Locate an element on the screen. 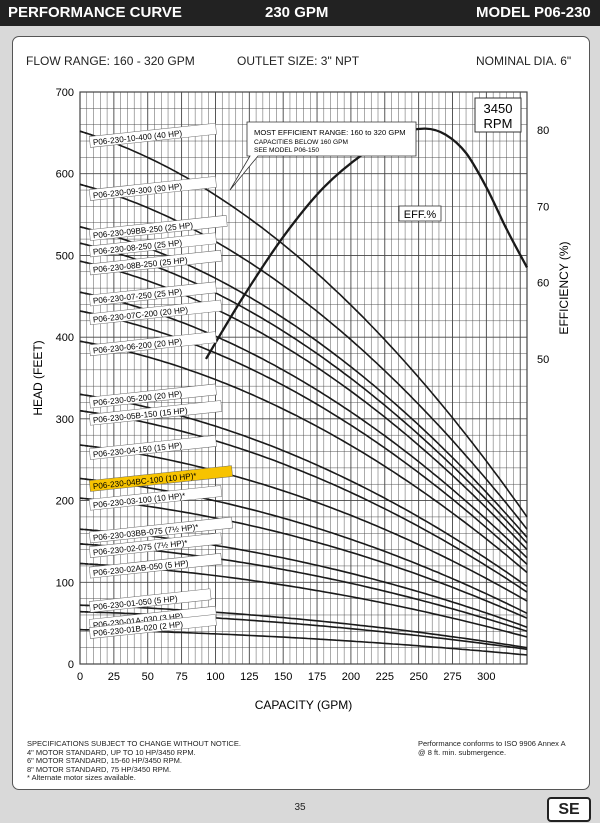 This screenshot has height=823, width=600. x-axis-title: CAPACITY (GPM) is located at coordinates (304, 705).